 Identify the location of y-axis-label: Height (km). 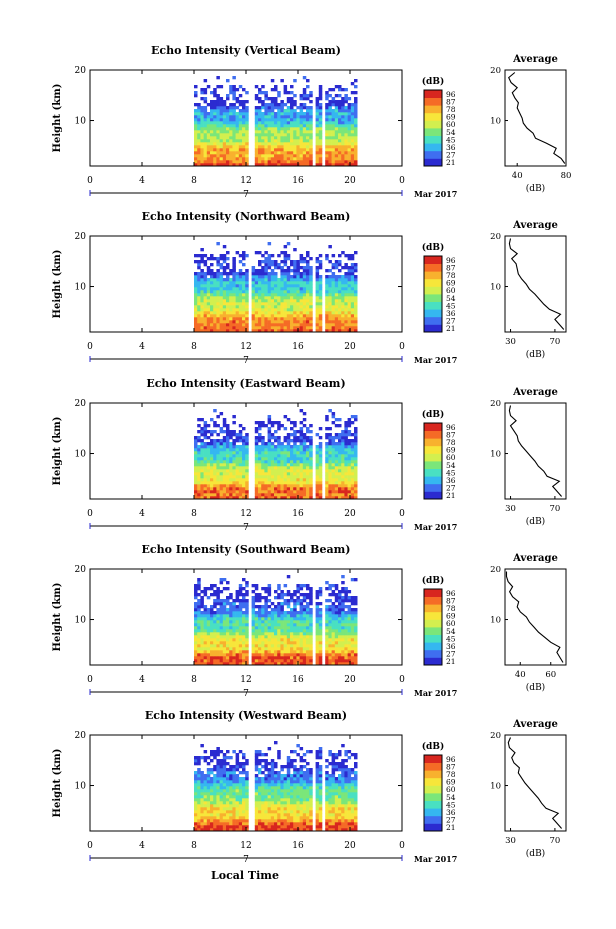
(57, 284).